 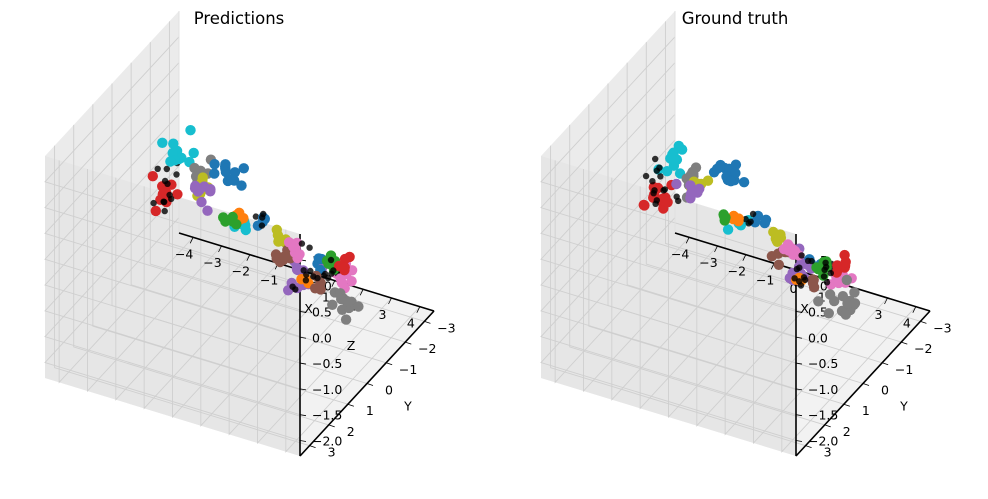 I want to click on y-tick-label: 2, so click(x=847, y=431).